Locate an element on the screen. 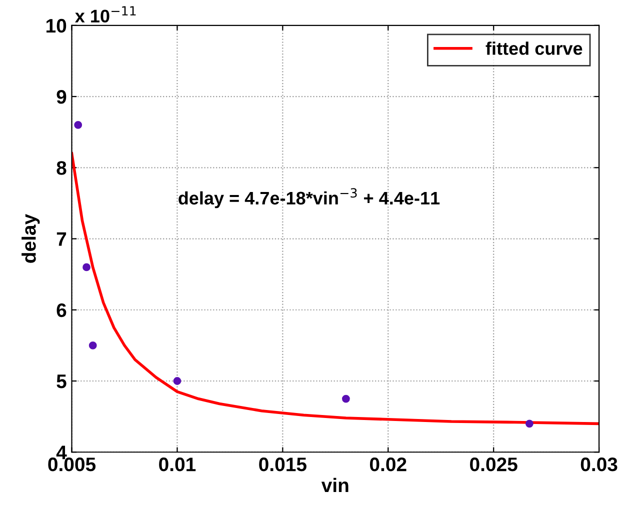 The width and height of the screenshot is (624, 508). x-tick-label: 0.025 is located at coordinates (494, 464).